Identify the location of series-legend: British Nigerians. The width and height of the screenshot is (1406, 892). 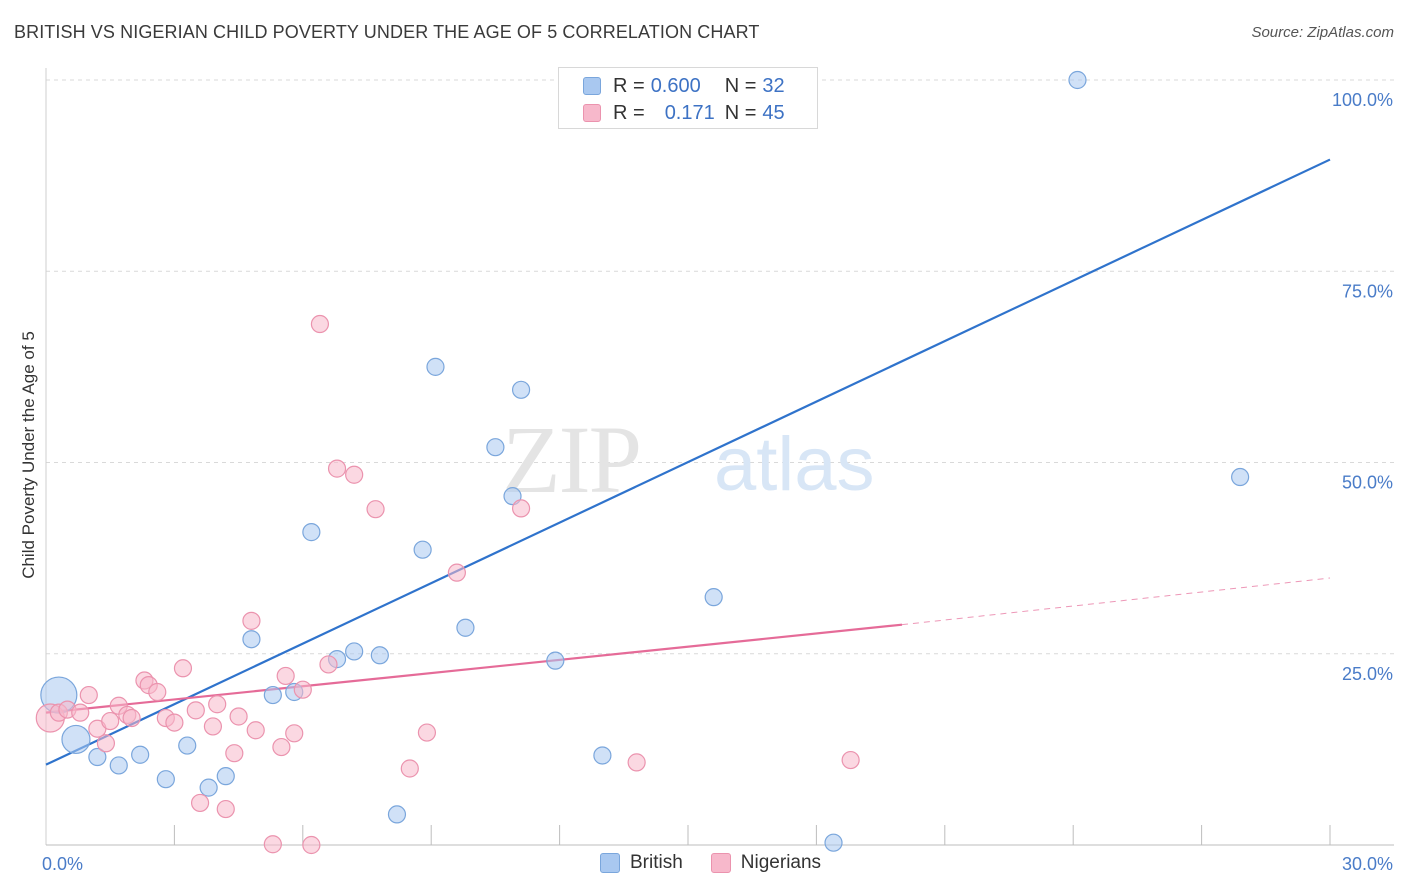
(724, 863).